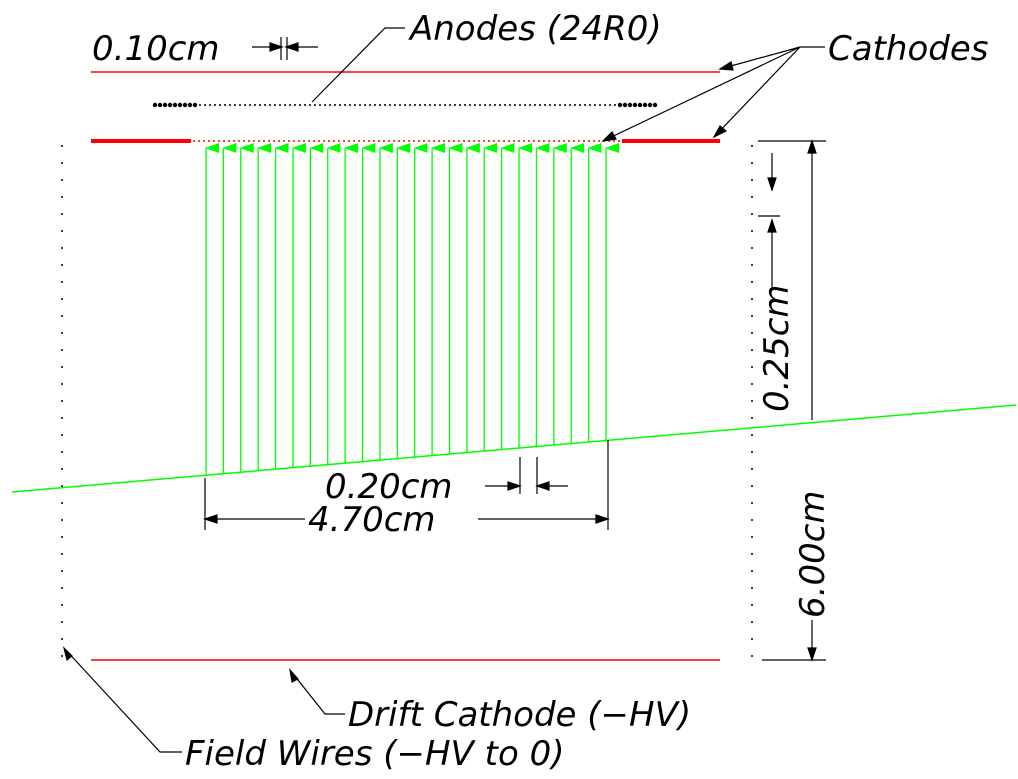 The width and height of the screenshot is (1018, 779). I want to click on field-wires-right, so click(752, 401).